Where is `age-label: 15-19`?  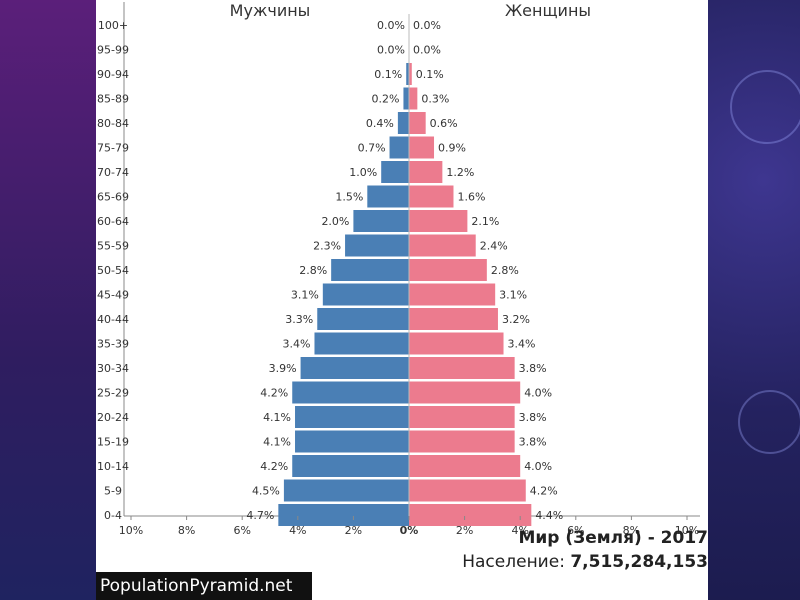
age-label: 15-19 is located at coordinates (113, 442).